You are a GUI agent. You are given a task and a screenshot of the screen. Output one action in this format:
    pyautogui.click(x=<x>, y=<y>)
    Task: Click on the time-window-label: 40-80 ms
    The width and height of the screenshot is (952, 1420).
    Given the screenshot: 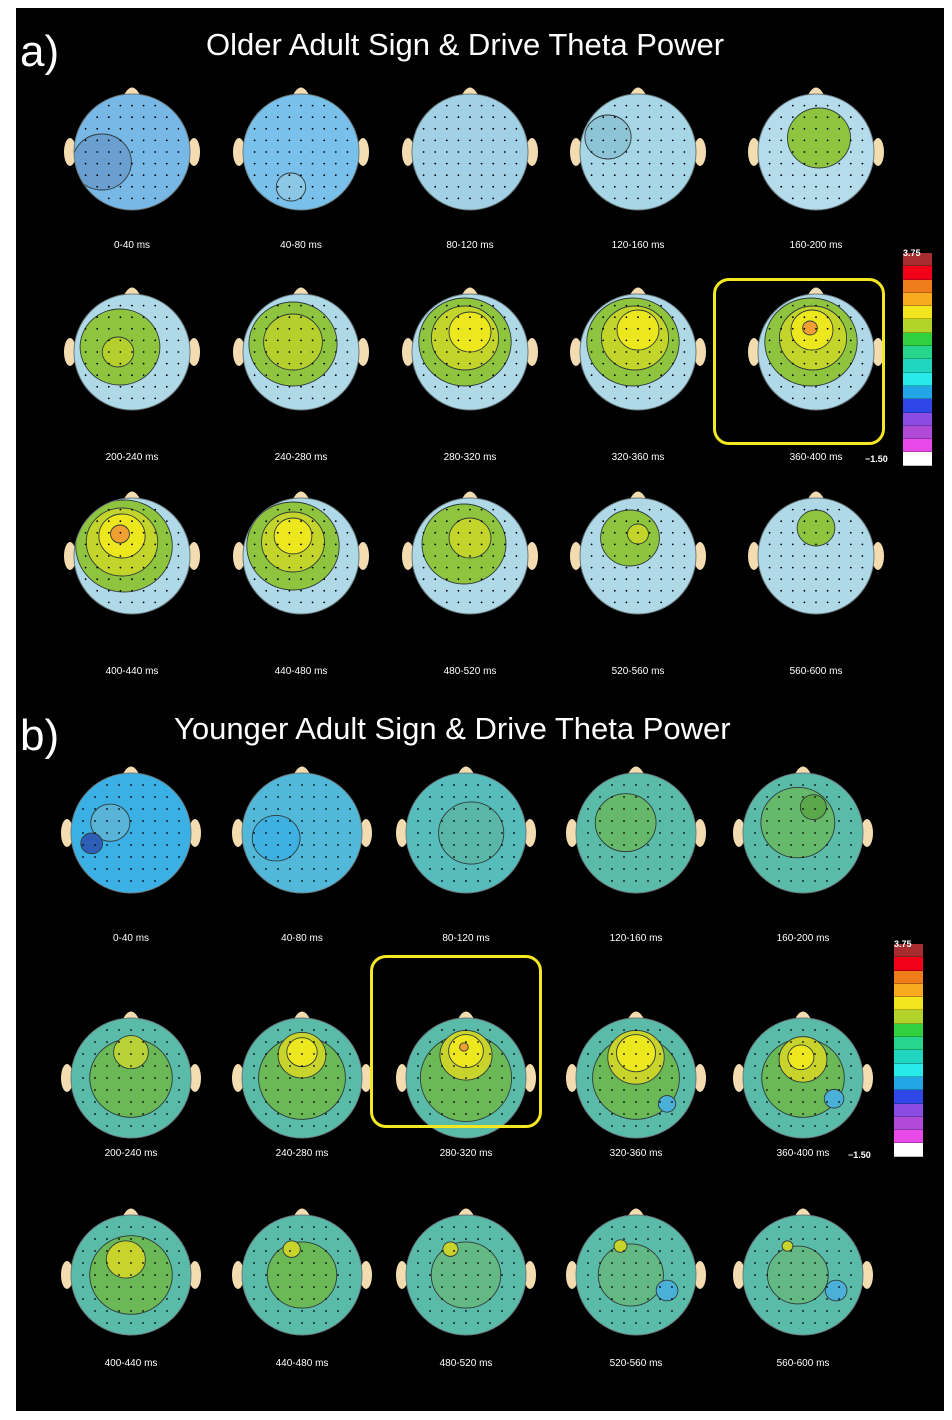 What is the action you would take?
    pyautogui.click(x=302, y=938)
    